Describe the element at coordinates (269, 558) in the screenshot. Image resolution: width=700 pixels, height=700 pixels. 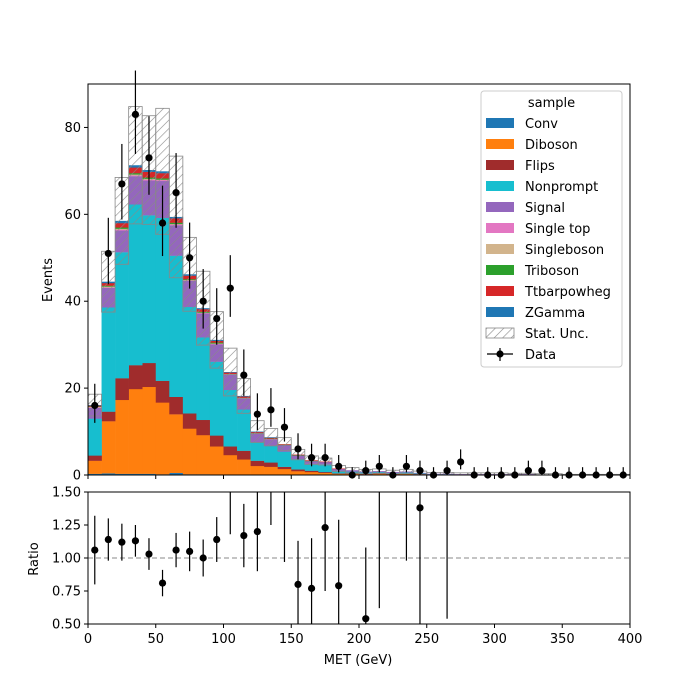
I see `ratio-points` at that location.